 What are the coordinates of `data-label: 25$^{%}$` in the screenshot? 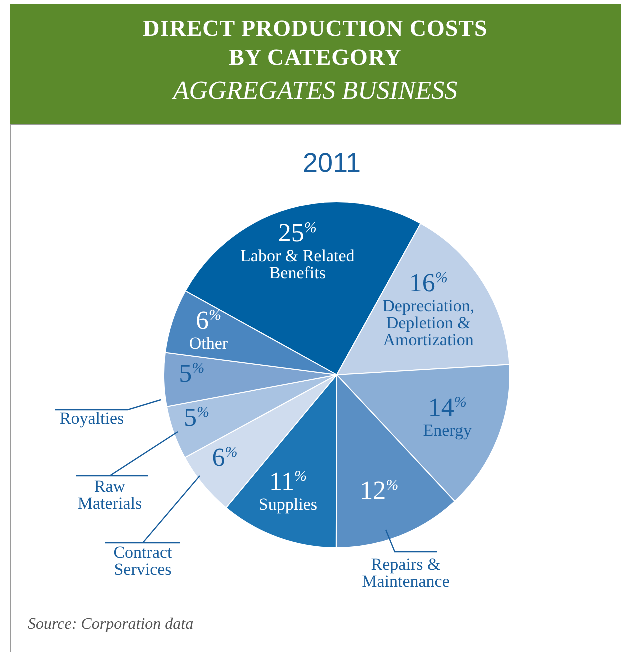 It's located at (297, 233).